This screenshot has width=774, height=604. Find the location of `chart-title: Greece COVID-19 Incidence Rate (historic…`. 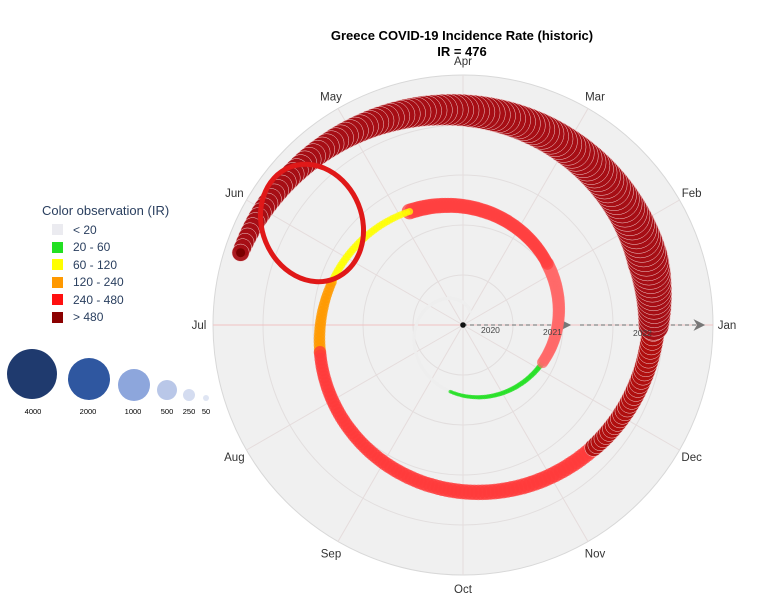

chart-title: Greece COVID-19 Incidence Rate (historic… is located at coordinates (462, 35).